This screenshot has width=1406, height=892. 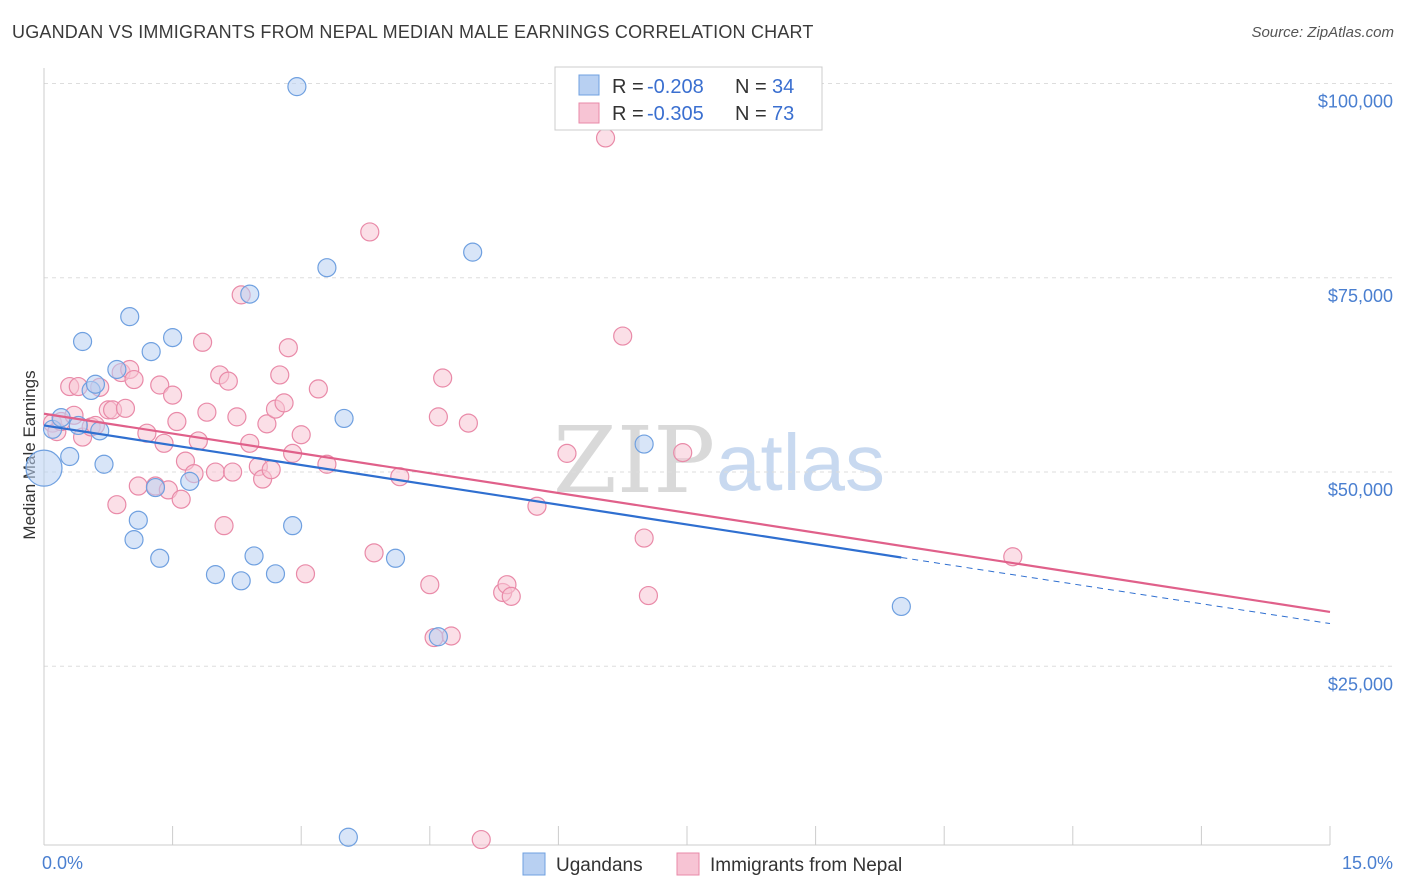 I want to click on legend-swatch-nepal, so click(x=589, y=113).